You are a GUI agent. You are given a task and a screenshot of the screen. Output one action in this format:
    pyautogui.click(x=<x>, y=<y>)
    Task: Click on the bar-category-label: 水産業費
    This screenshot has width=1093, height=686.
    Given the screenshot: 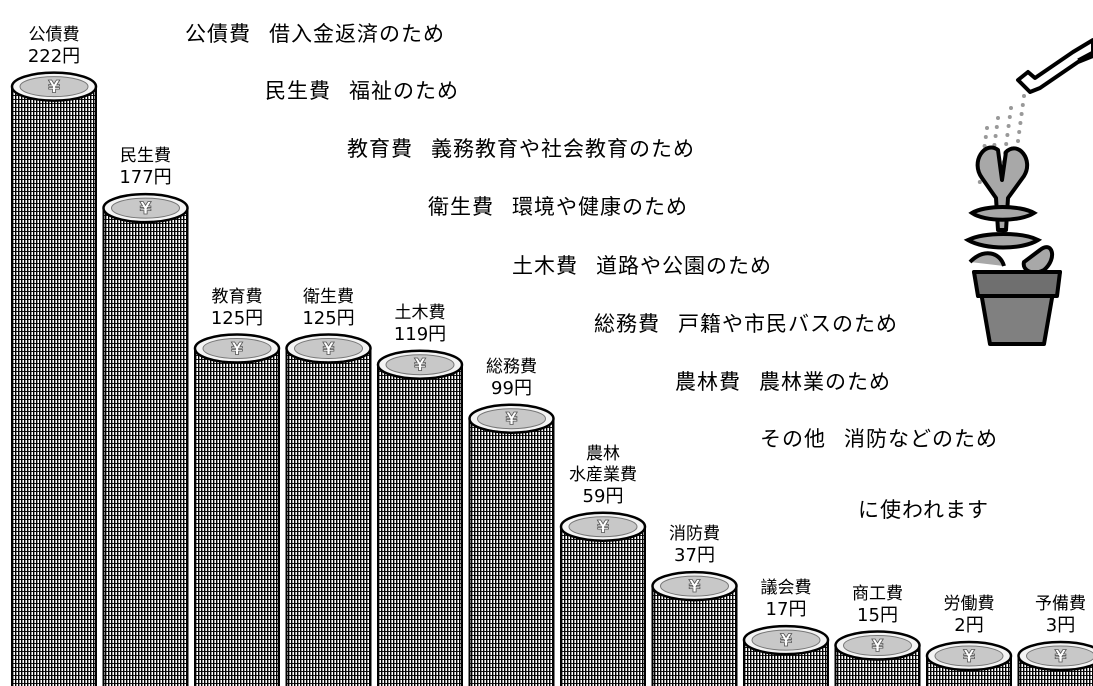 What is the action you would take?
    pyautogui.click(x=603, y=474)
    